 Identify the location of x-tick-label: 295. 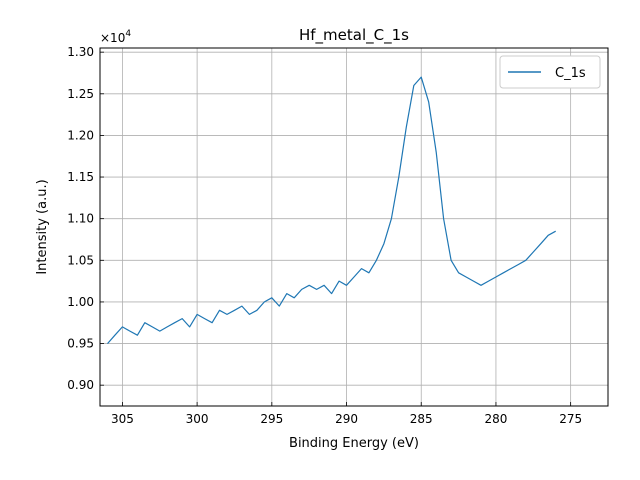
(271, 419).